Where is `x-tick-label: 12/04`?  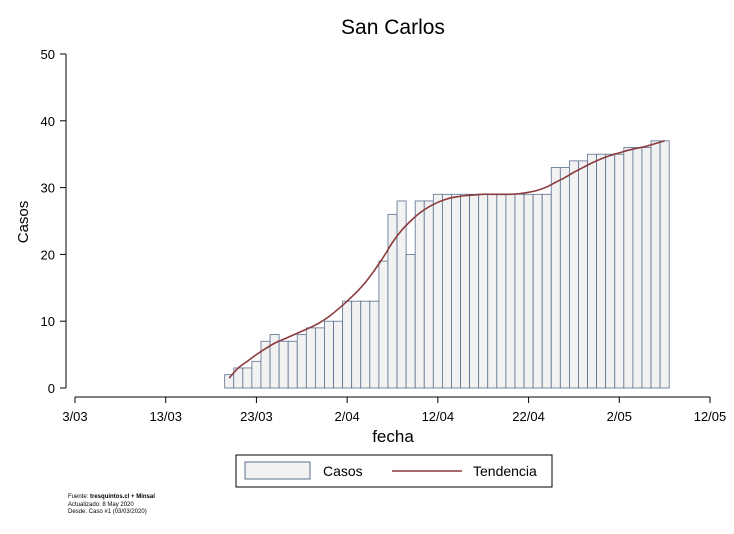 x-tick-label: 12/04 is located at coordinates (438, 416).